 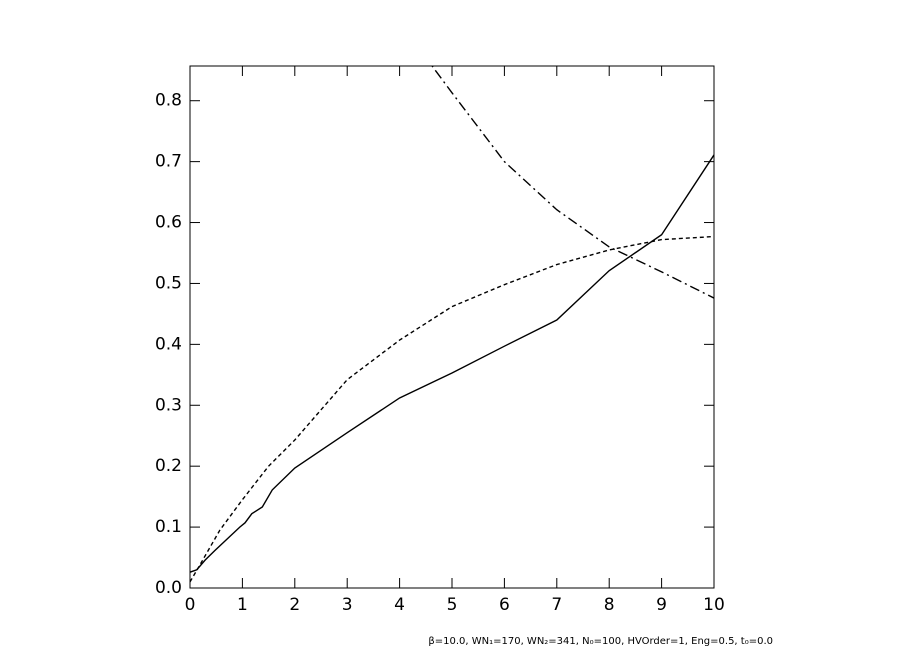 I want to click on line-series, so click(x=572, y=182).